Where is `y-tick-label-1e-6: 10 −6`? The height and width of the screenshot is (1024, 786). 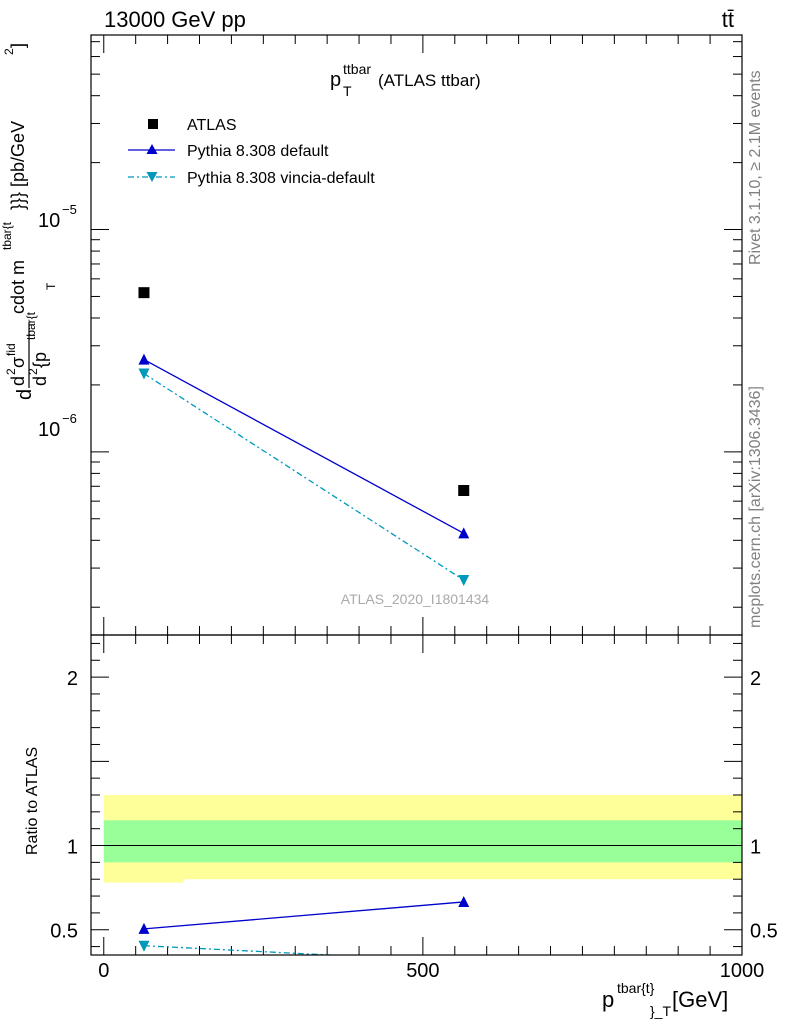 y-tick-label-1e-6: 10 −6 is located at coordinates (57, 426).